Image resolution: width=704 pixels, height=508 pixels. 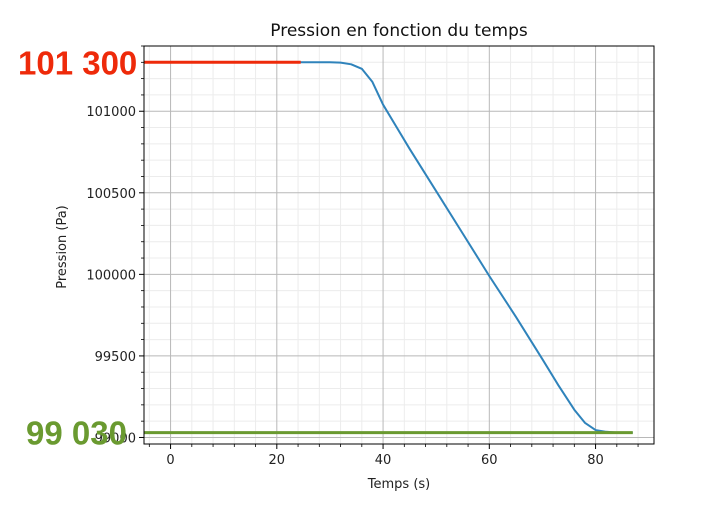 What do you see at coordinates (77, 62) in the screenshot?
I see `annotation-label: 101 300` at bounding box center [77, 62].